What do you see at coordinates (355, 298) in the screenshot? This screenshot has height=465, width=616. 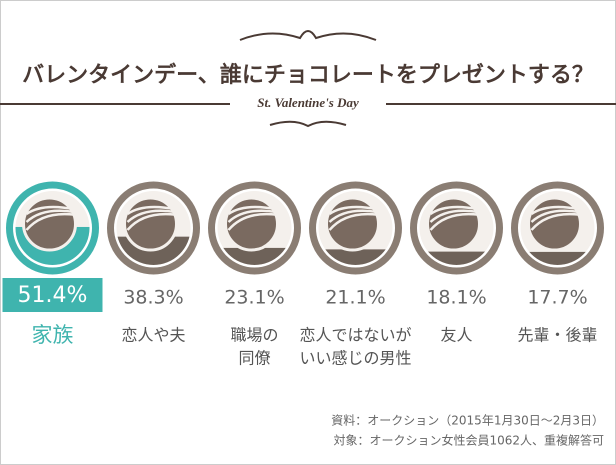 I see `value-label: 21.1%` at bounding box center [355, 298].